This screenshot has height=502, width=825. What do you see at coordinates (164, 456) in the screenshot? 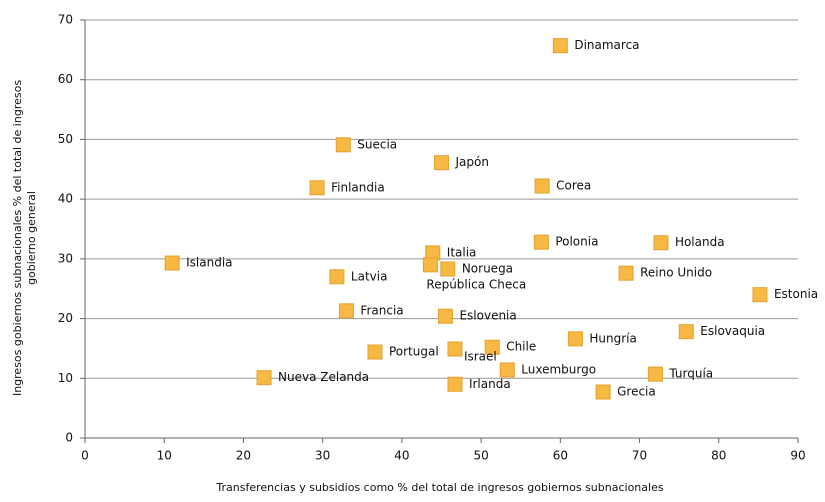
I see `x-tick-label: 10` at bounding box center [164, 456].